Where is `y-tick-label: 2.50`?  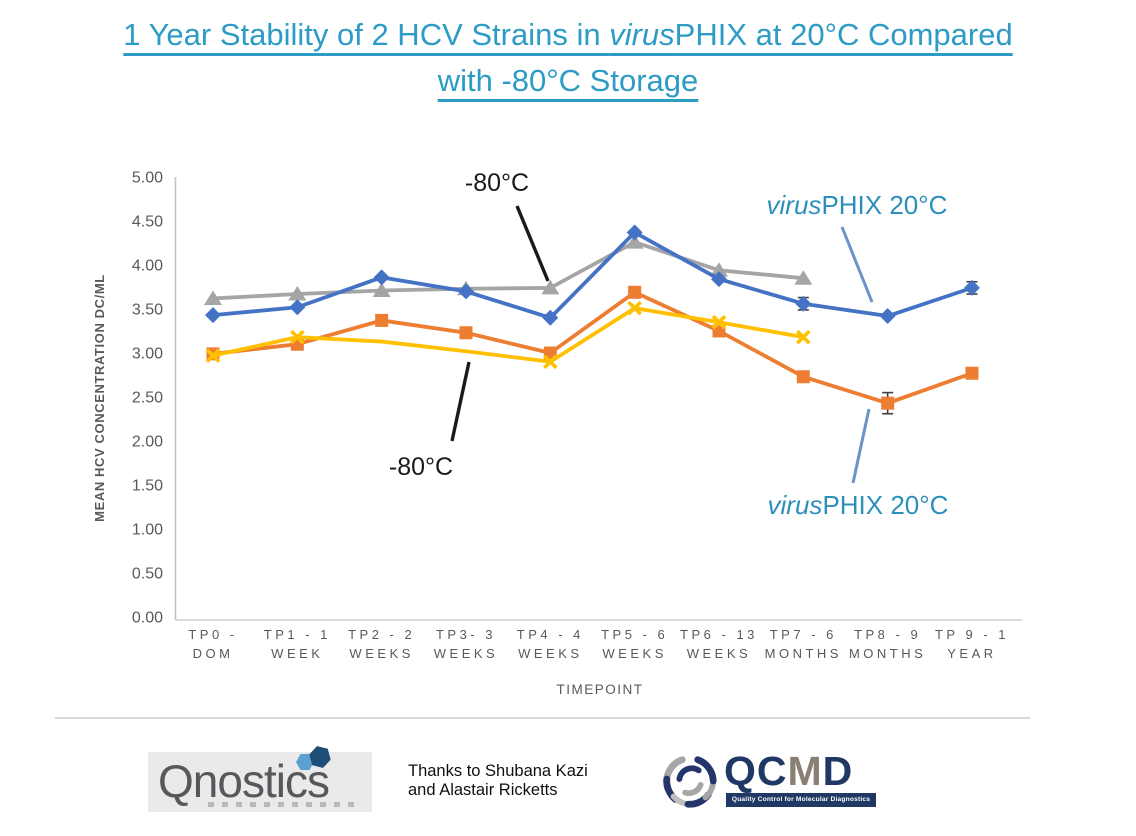 y-tick-label: 2.50 is located at coordinates (147, 398).